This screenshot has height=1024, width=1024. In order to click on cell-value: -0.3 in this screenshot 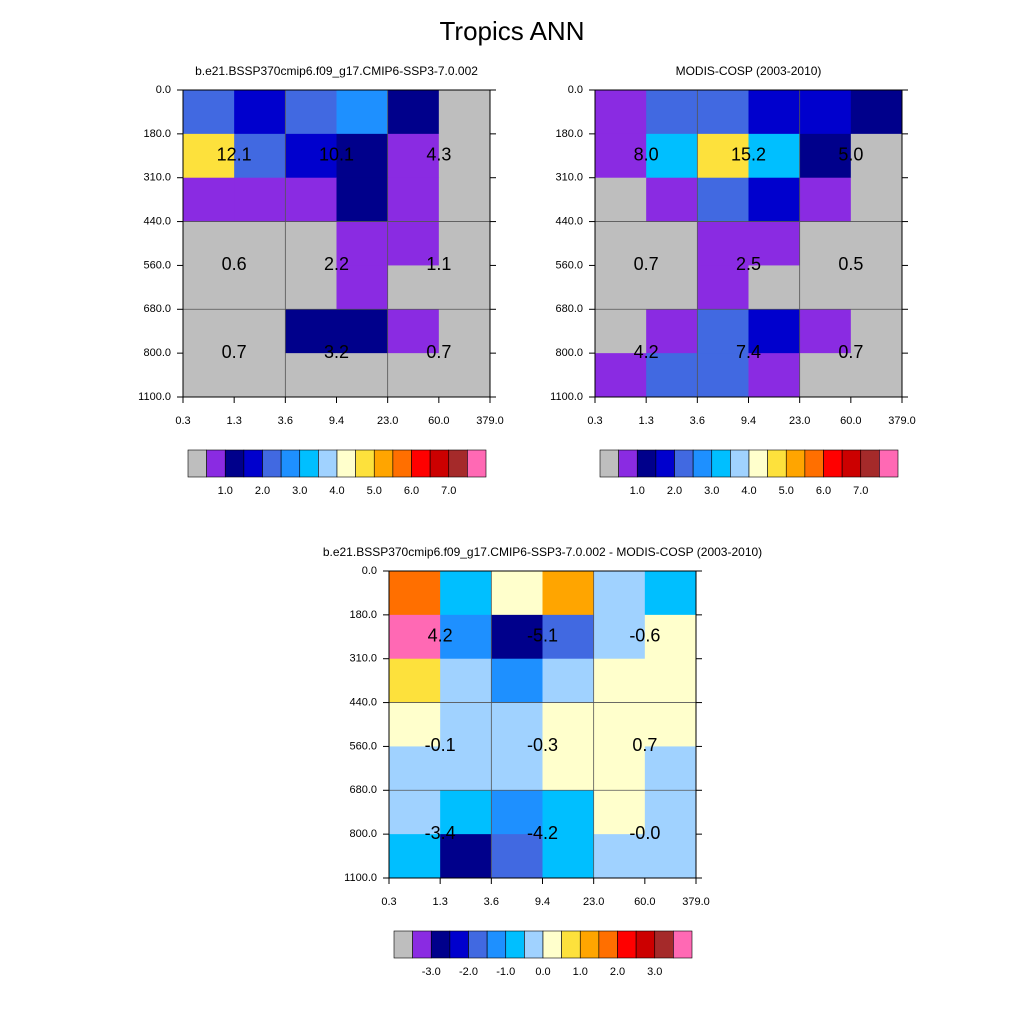, I will do `click(542, 745)`.